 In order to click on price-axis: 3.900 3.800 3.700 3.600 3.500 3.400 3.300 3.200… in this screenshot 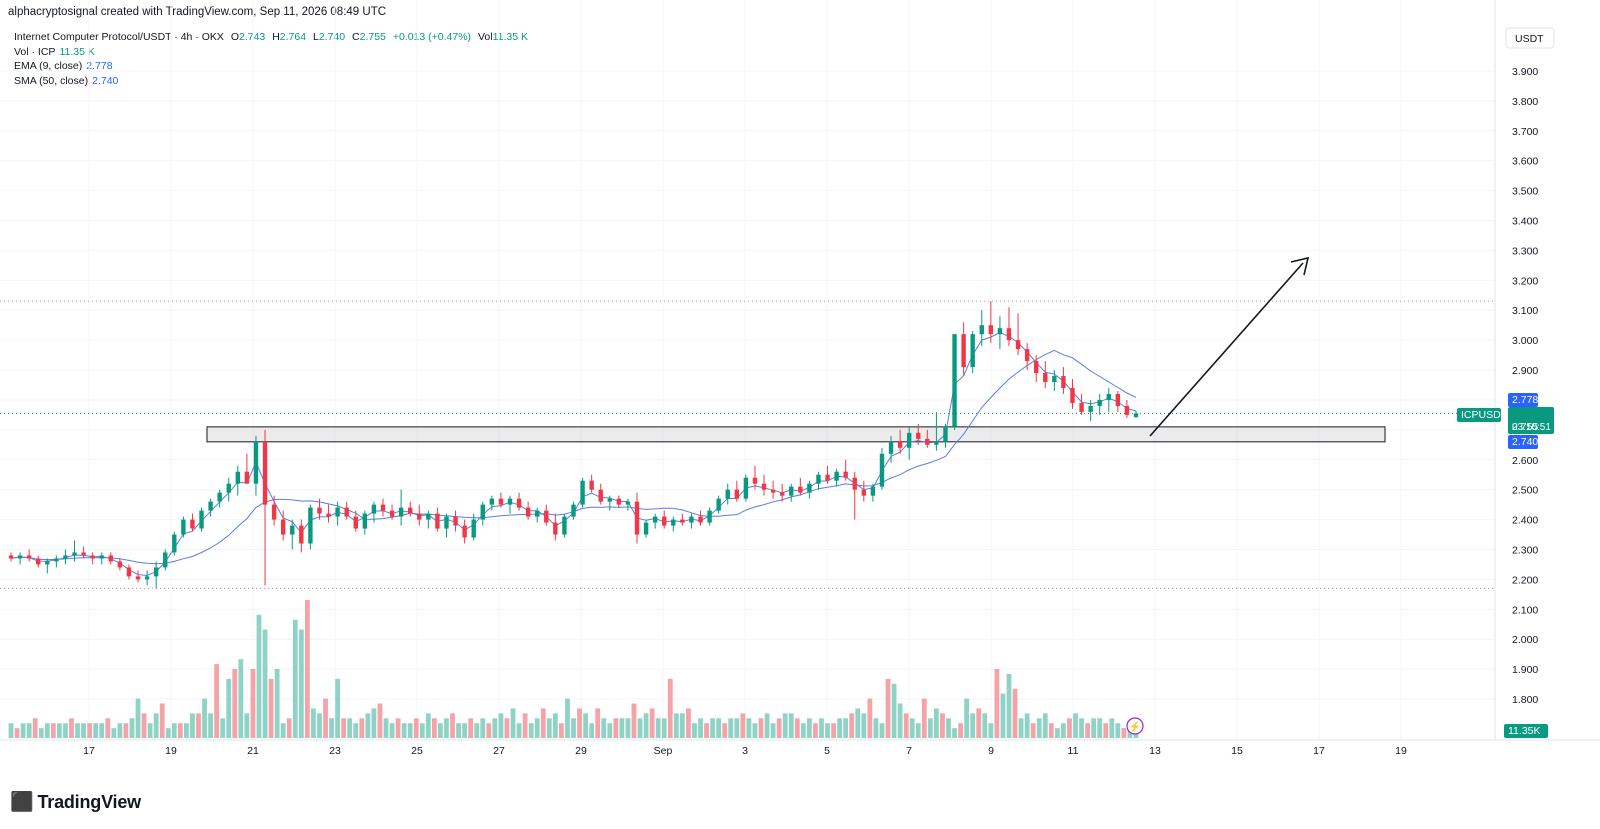, I will do `click(1524, 370)`.